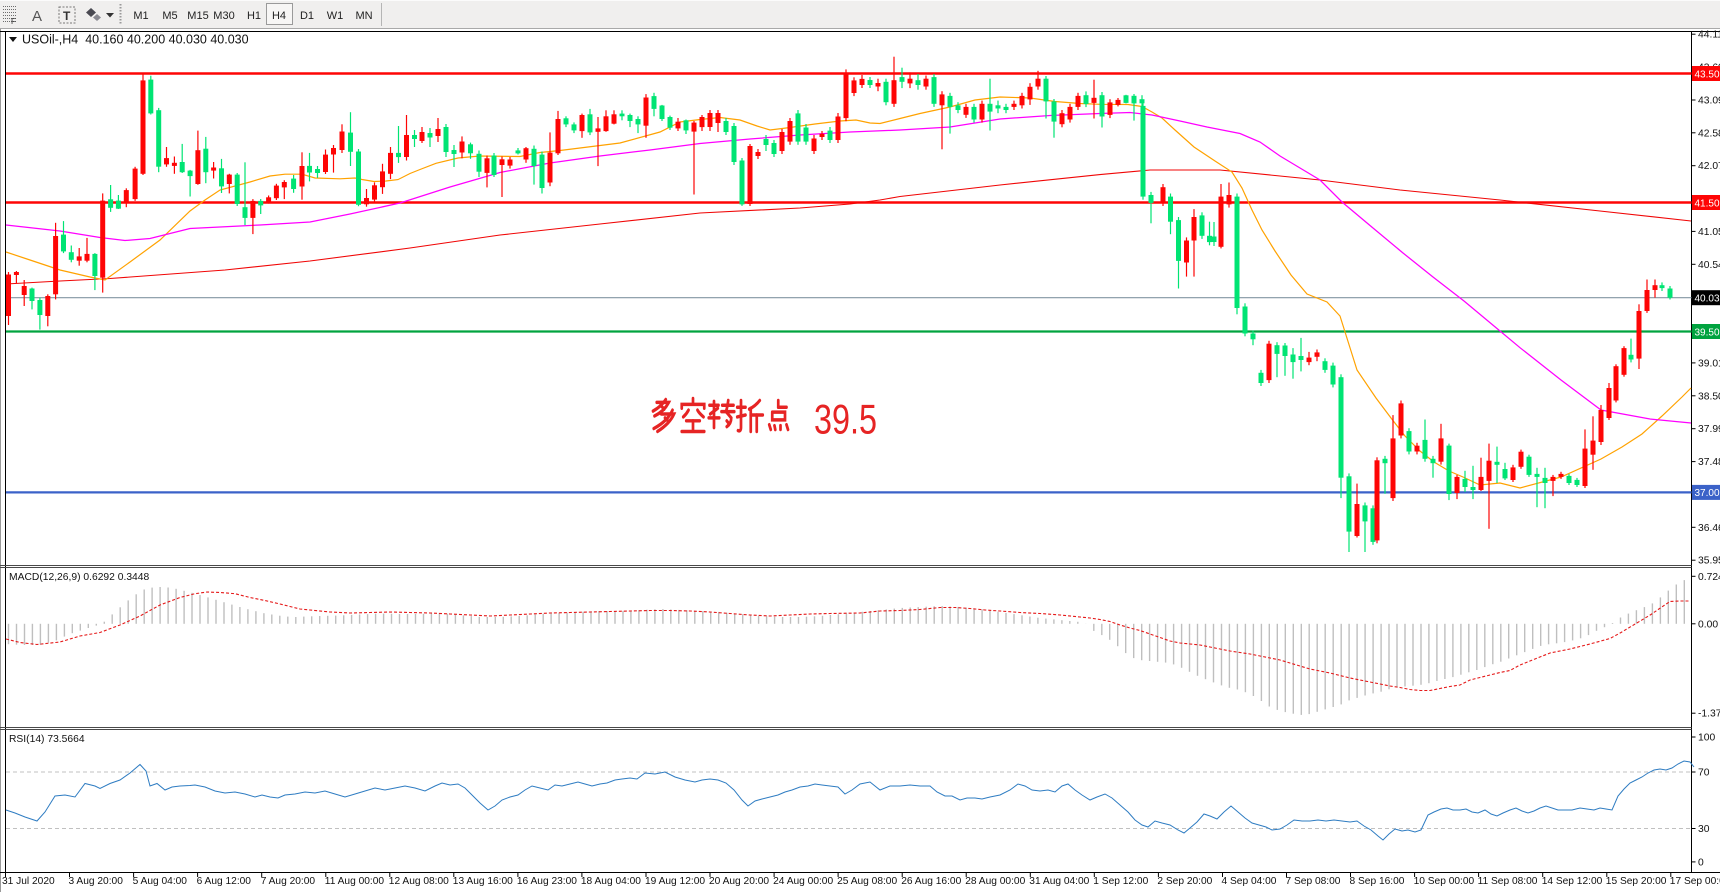 Image resolution: width=1720 pixels, height=892 pixels. Describe the element at coordinates (739, 881) in the screenshot. I see `svg-text: 20 Aug 20:00` at that location.